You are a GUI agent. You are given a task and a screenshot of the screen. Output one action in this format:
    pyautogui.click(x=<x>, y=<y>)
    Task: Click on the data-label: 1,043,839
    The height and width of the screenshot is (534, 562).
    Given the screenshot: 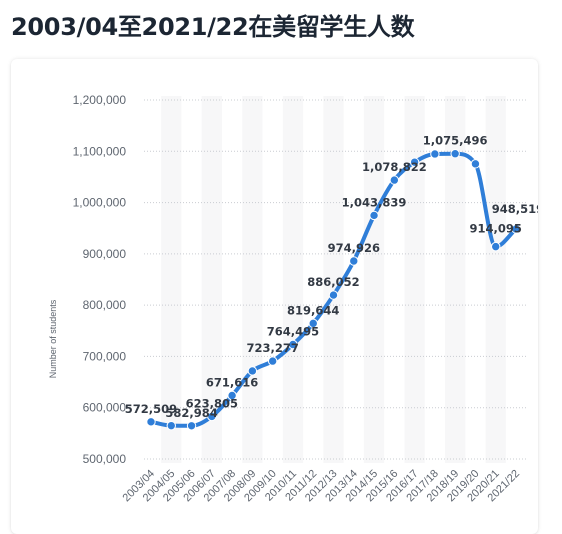 What is the action you would take?
    pyautogui.click(x=374, y=202)
    